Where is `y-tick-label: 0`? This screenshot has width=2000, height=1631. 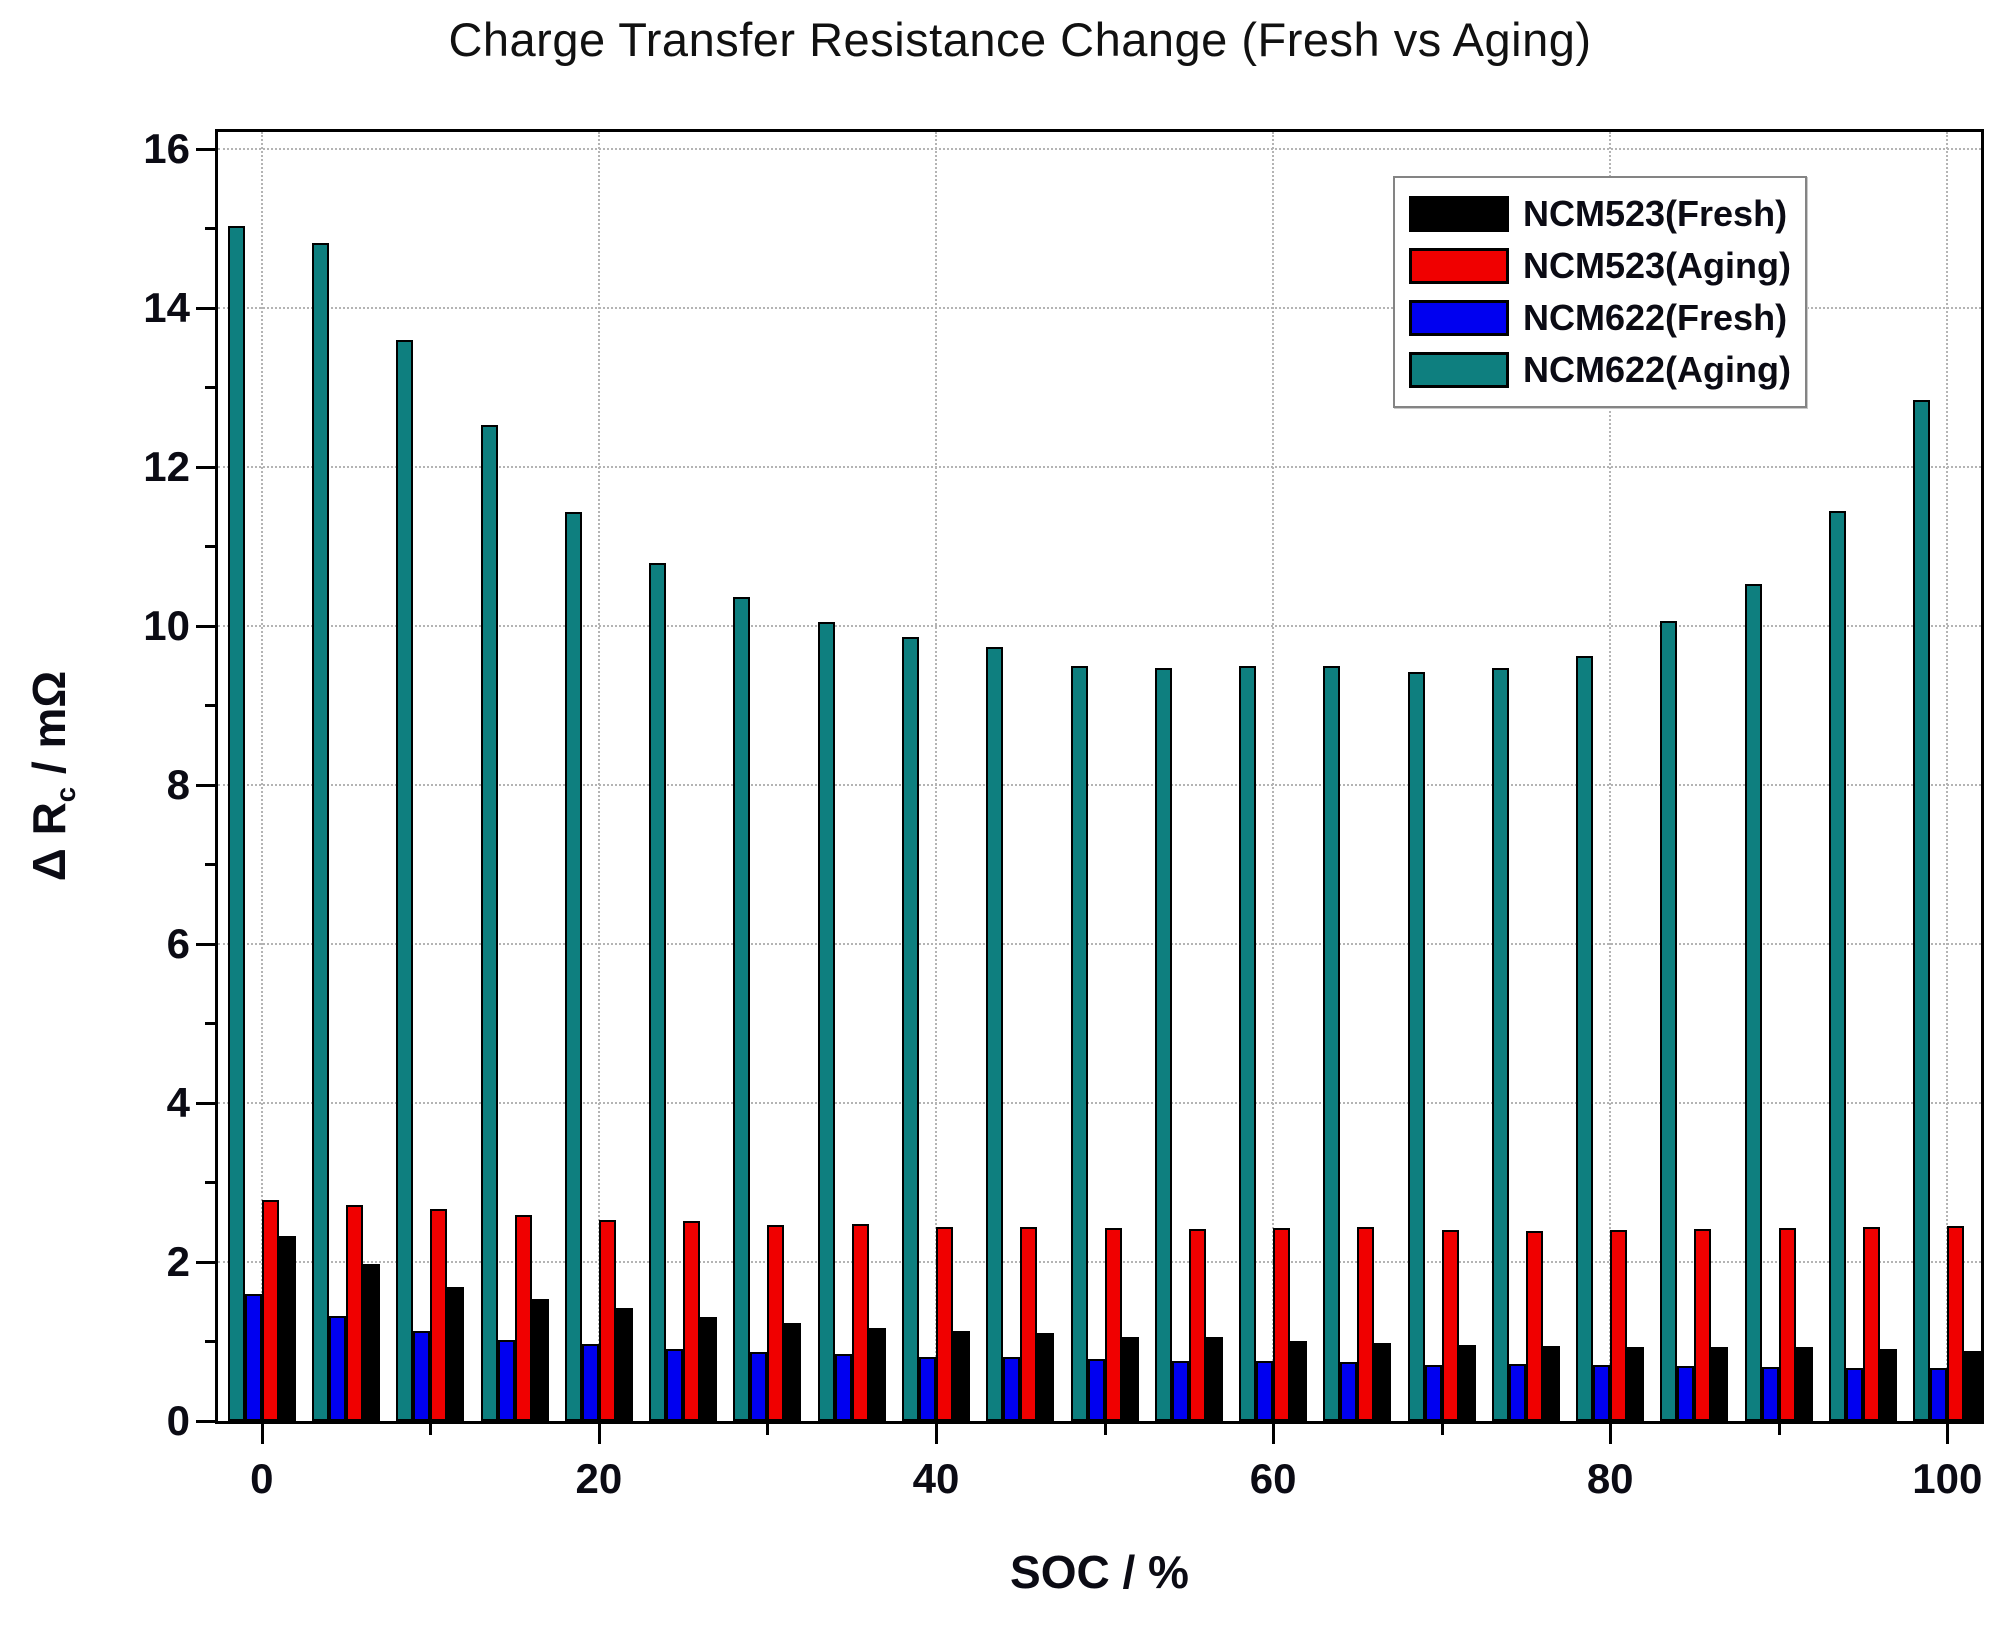 y-tick-label: 0 is located at coordinates (178, 1420).